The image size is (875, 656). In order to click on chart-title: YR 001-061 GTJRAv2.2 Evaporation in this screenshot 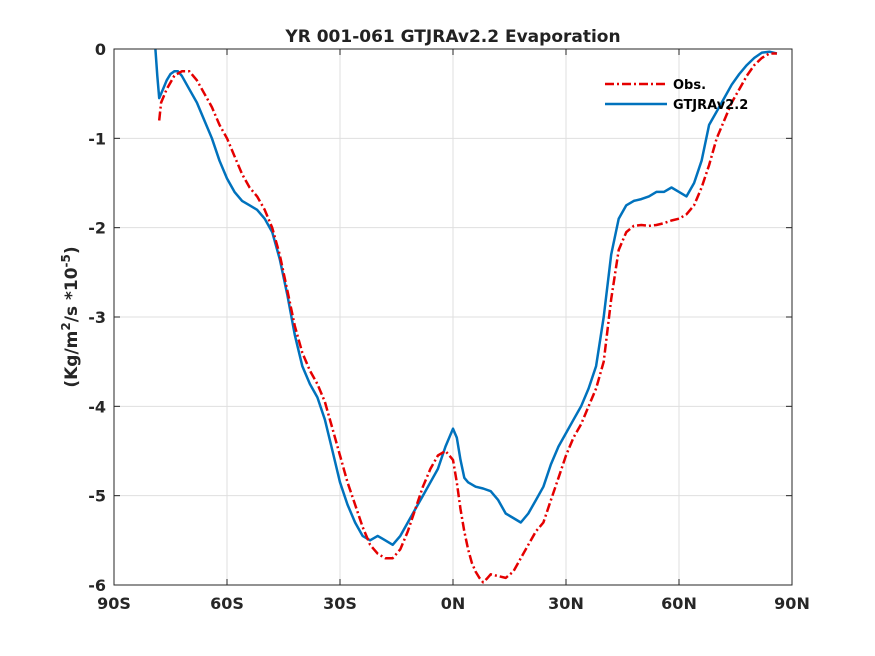, I will do `click(452, 37)`.